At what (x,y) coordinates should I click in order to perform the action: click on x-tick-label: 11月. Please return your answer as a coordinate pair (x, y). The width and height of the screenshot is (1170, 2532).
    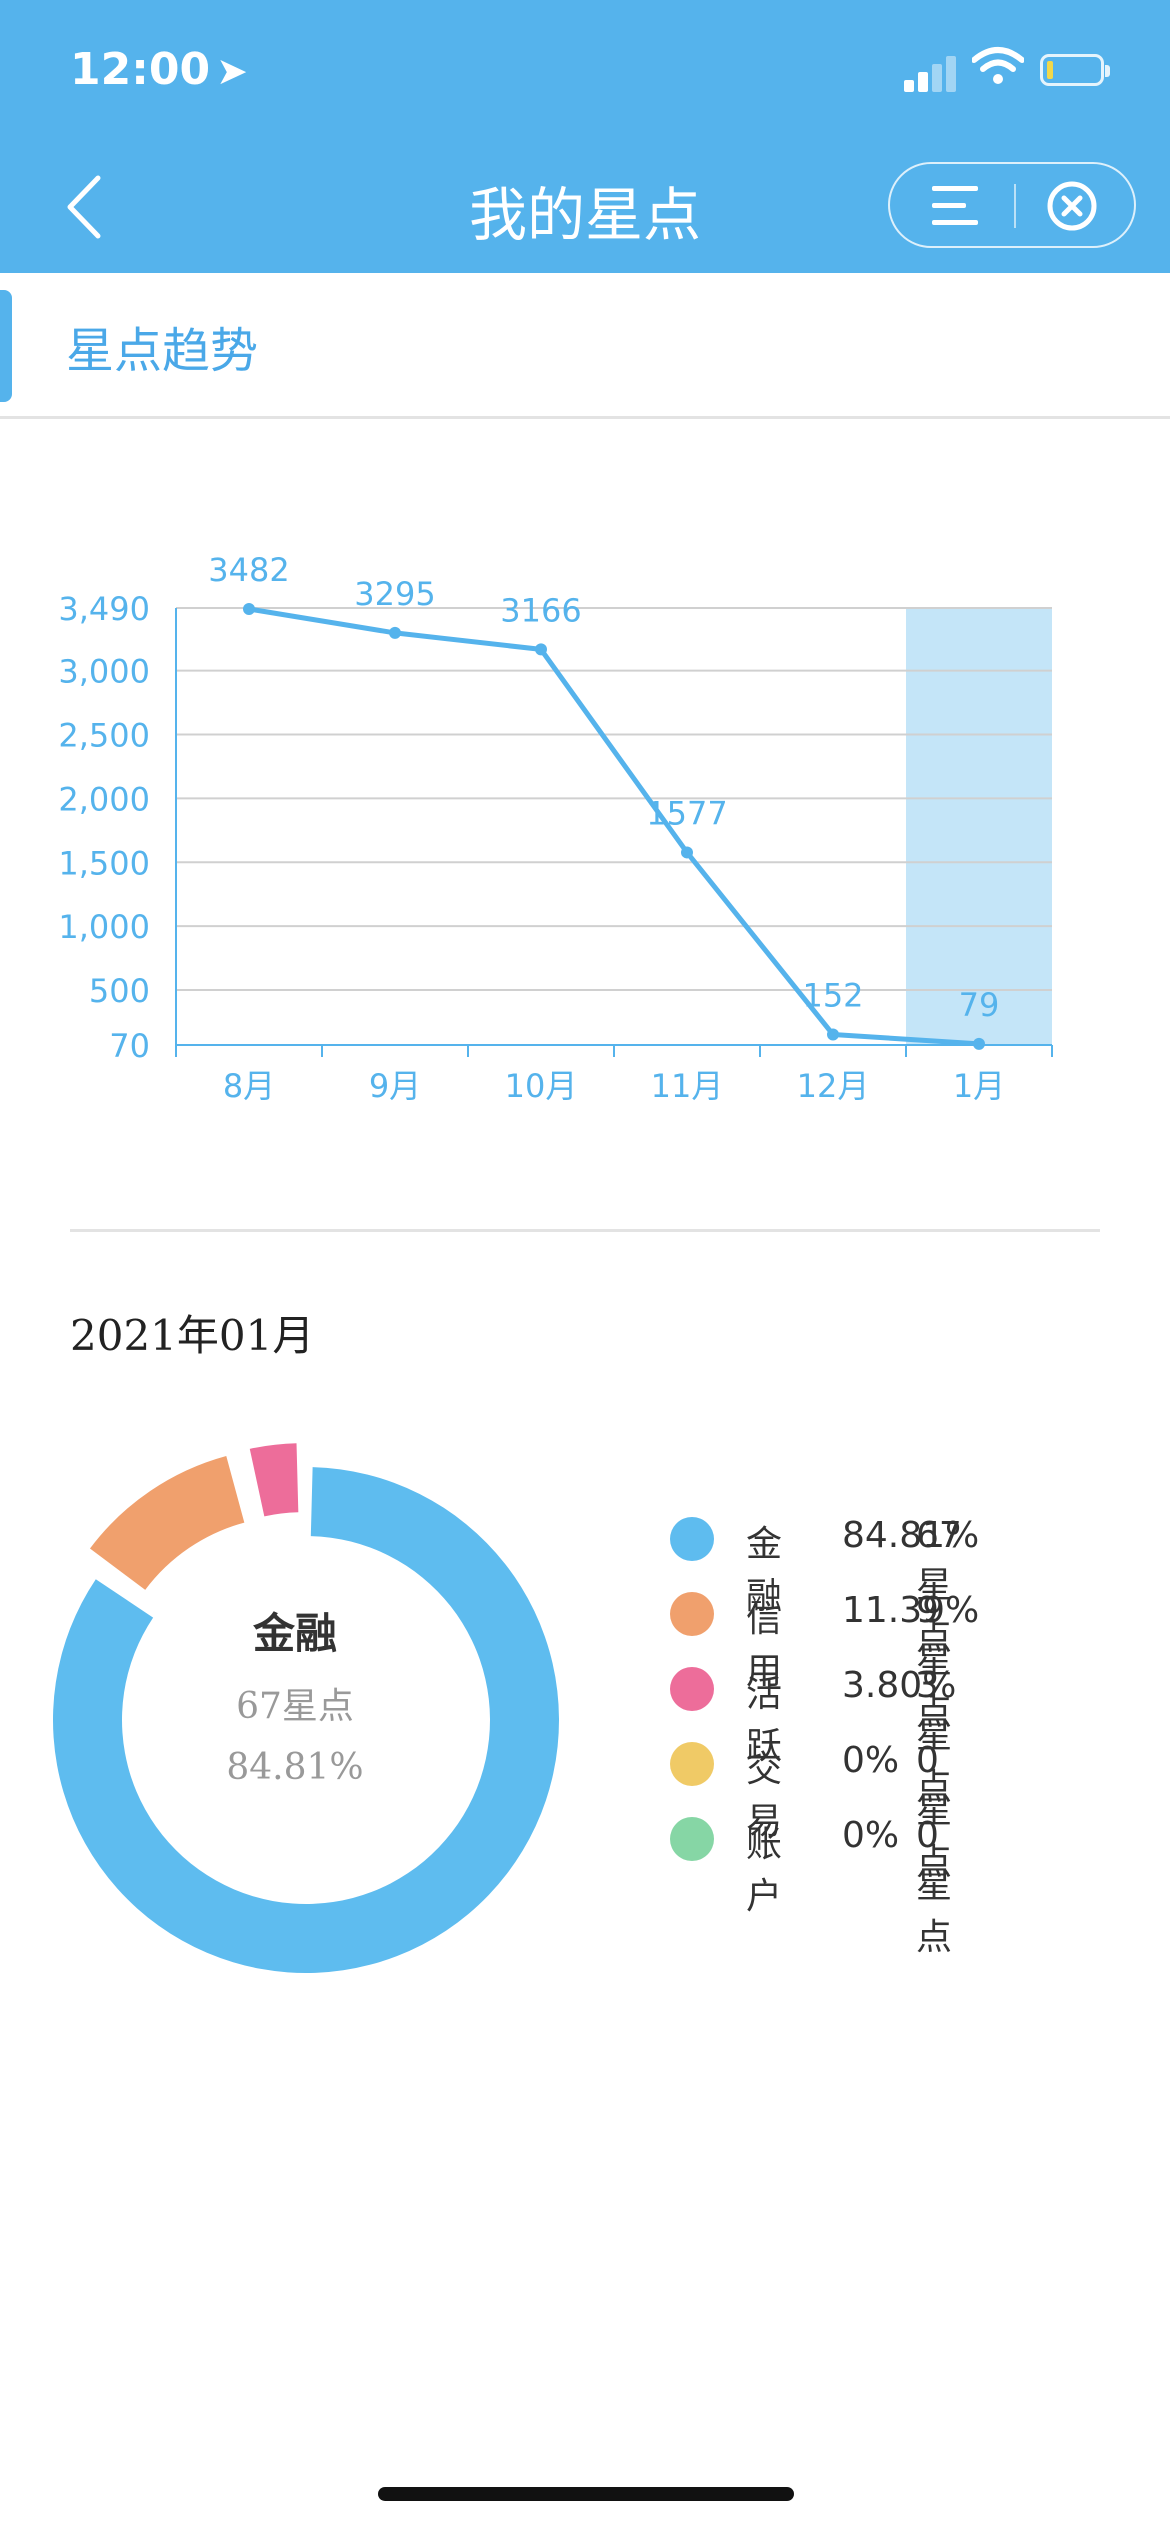
    Looking at the image, I should click on (687, 1086).